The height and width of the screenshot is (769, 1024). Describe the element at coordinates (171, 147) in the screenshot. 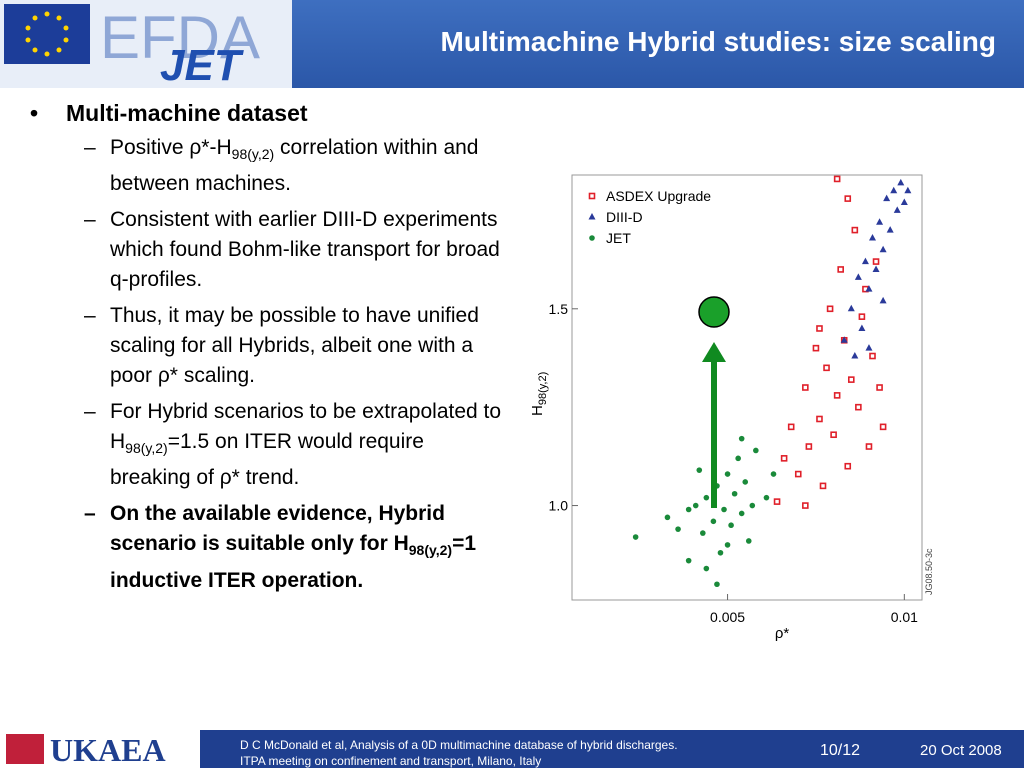

I see `text-run: Positive ρ*-H` at that location.